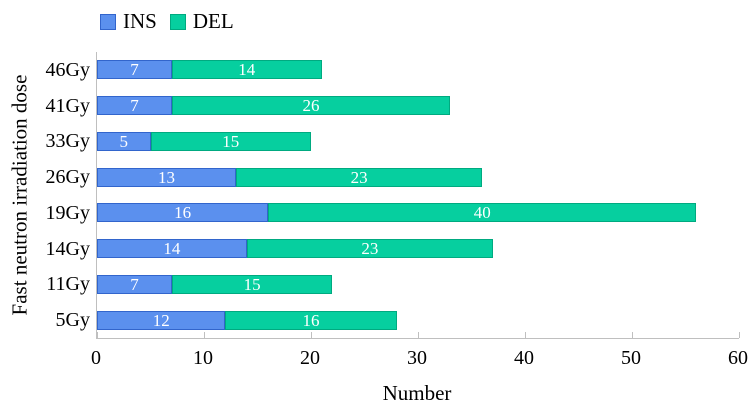  I want to click on bar-row: 46Gy 7 14, so click(392, 70).